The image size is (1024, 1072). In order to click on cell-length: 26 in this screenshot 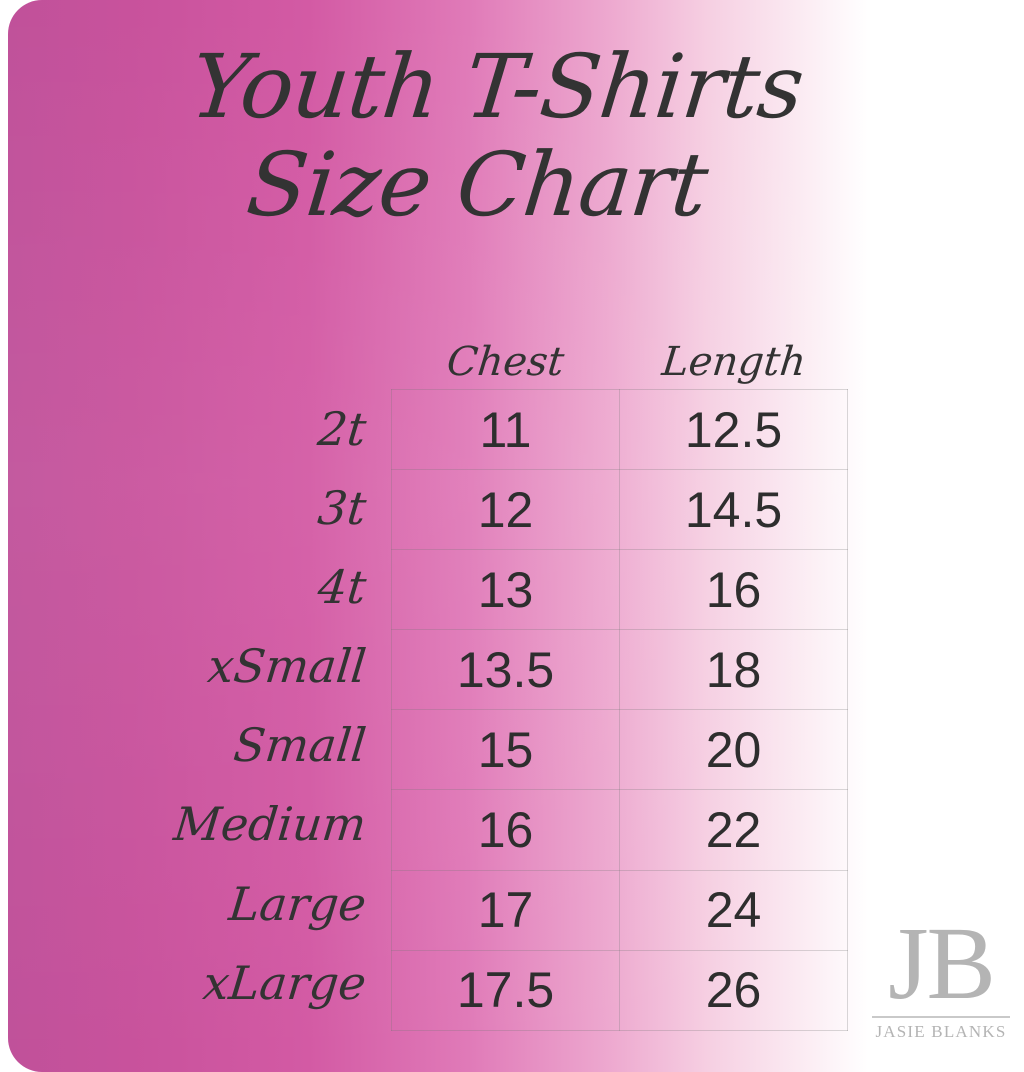, I will do `click(733, 990)`.